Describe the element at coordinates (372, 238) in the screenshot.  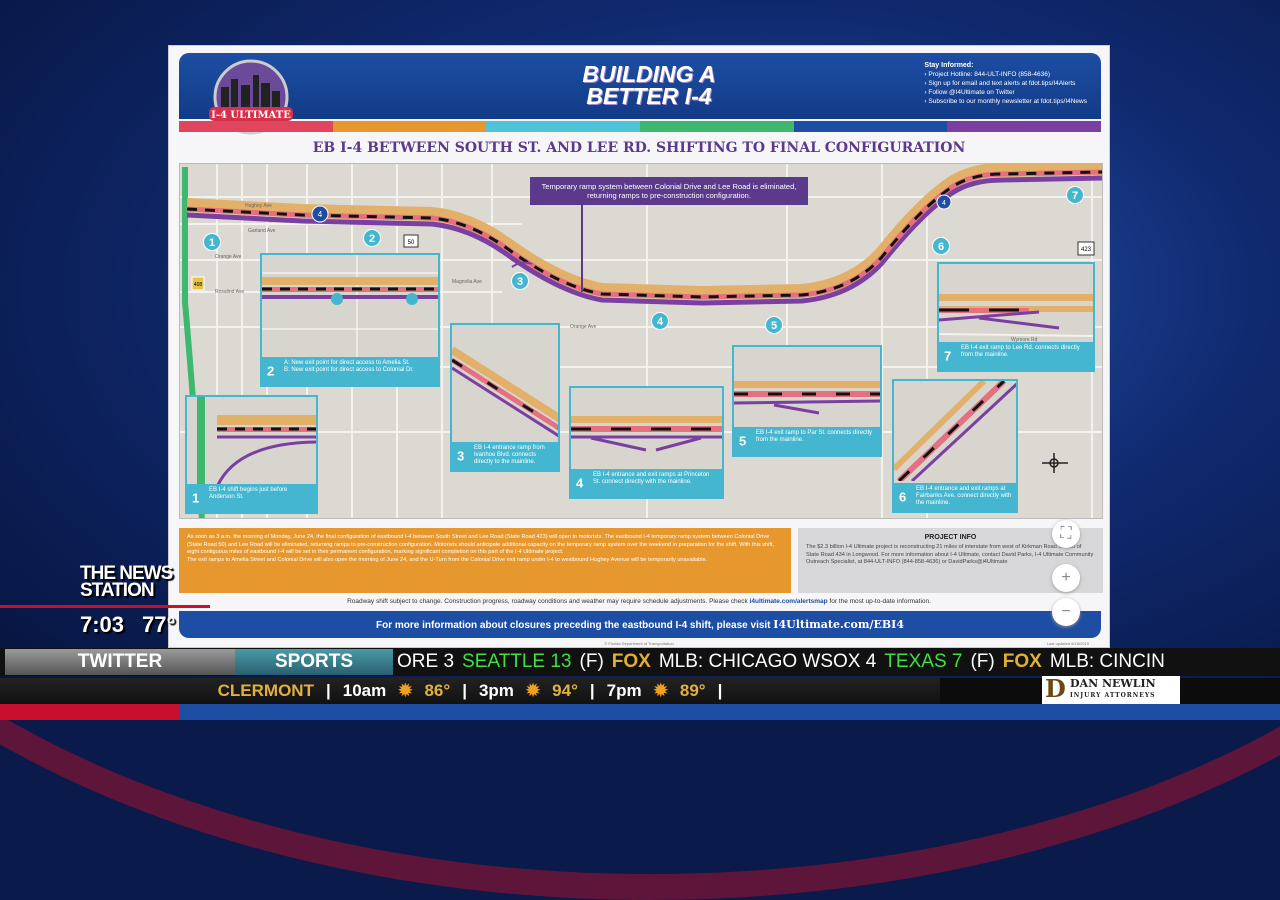
I see `map-marker-2: 2` at that location.